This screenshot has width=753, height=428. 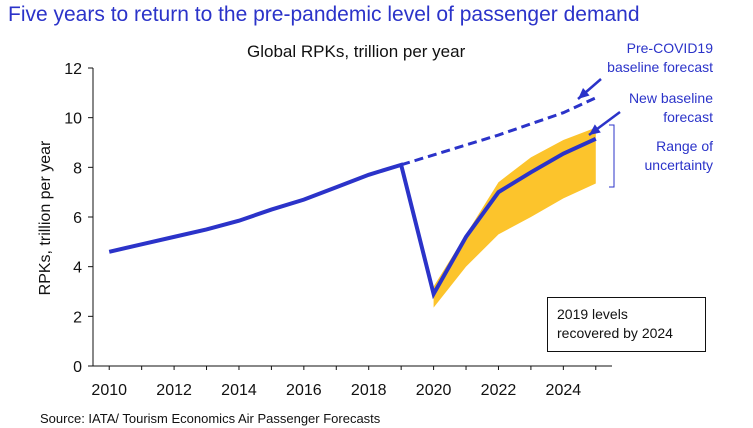 What do you see at coordinates (498, 131) in the screenshot?
I see `pre-covid-baseline-line` at bounding box center [498, 131].